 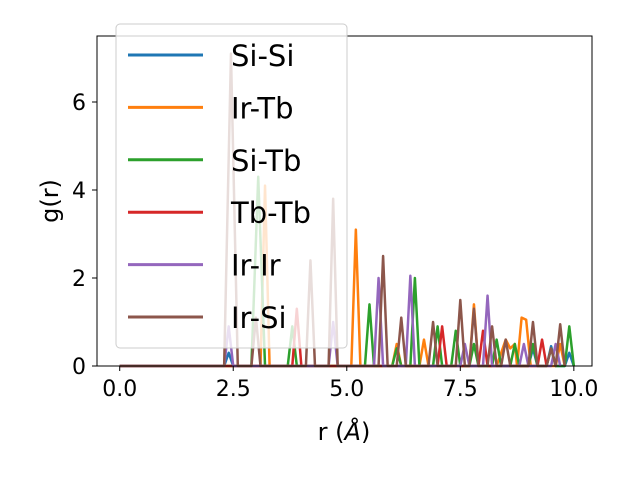 What do you see at coordinates (119, 389) in the screenshot?
I see `x-tick-label: 0.0` at bounding box center [119, 389].